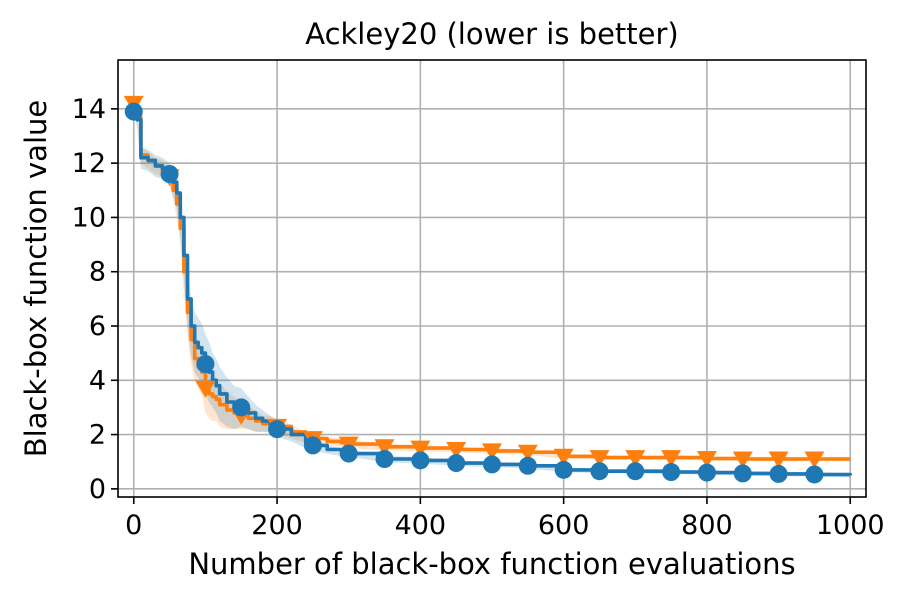 This screenshot has height=600, width=900. I want to click on y-tick-label: 12, so click(89, 163).